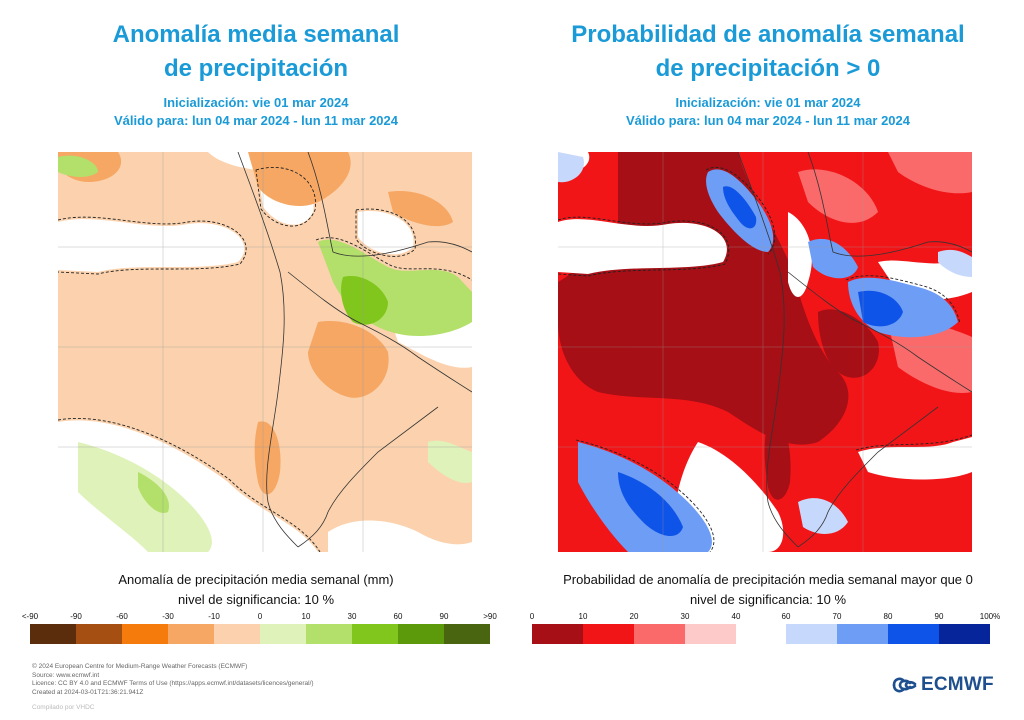 The width and height of the screenshot is (1024, 720). I want to click on anomaly-legend-tick: -90, so click(76, 616).